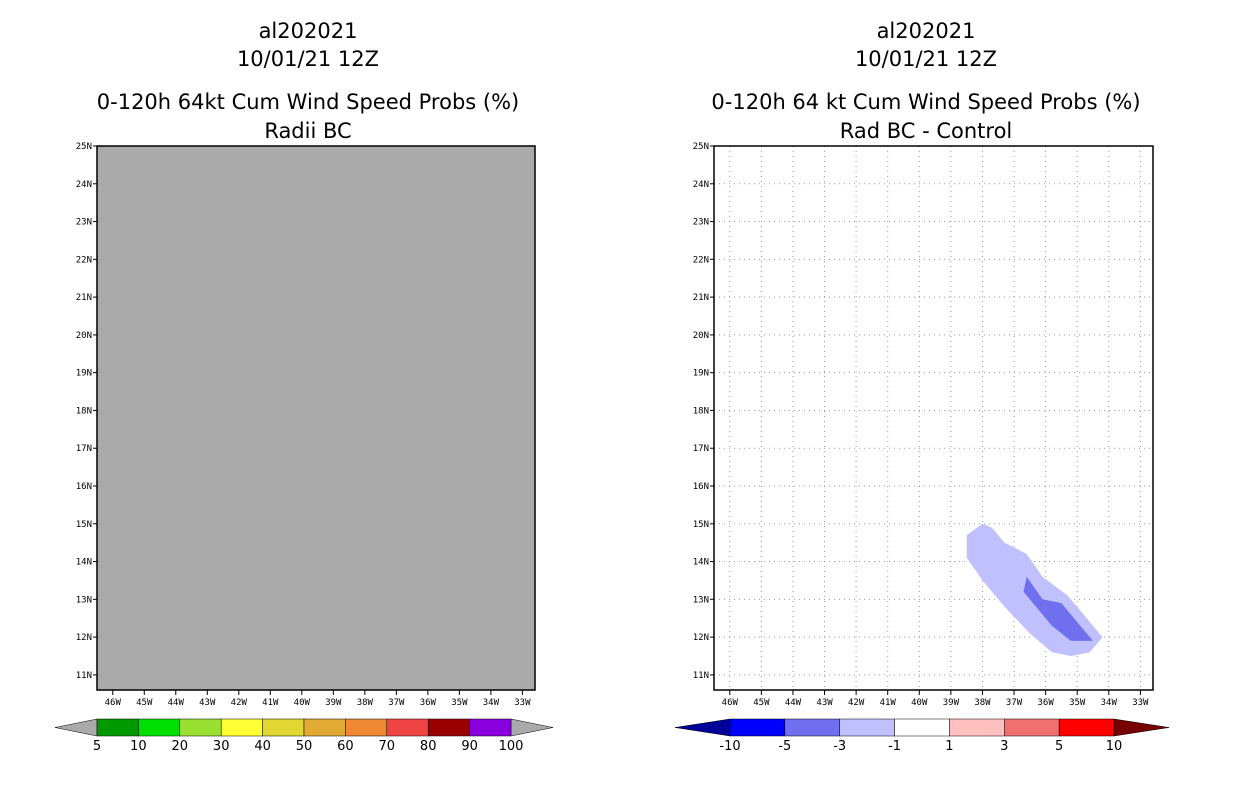 The image size is (1236, 800). I want to click on left-subtitle: Radii BC, so click(307, 131).